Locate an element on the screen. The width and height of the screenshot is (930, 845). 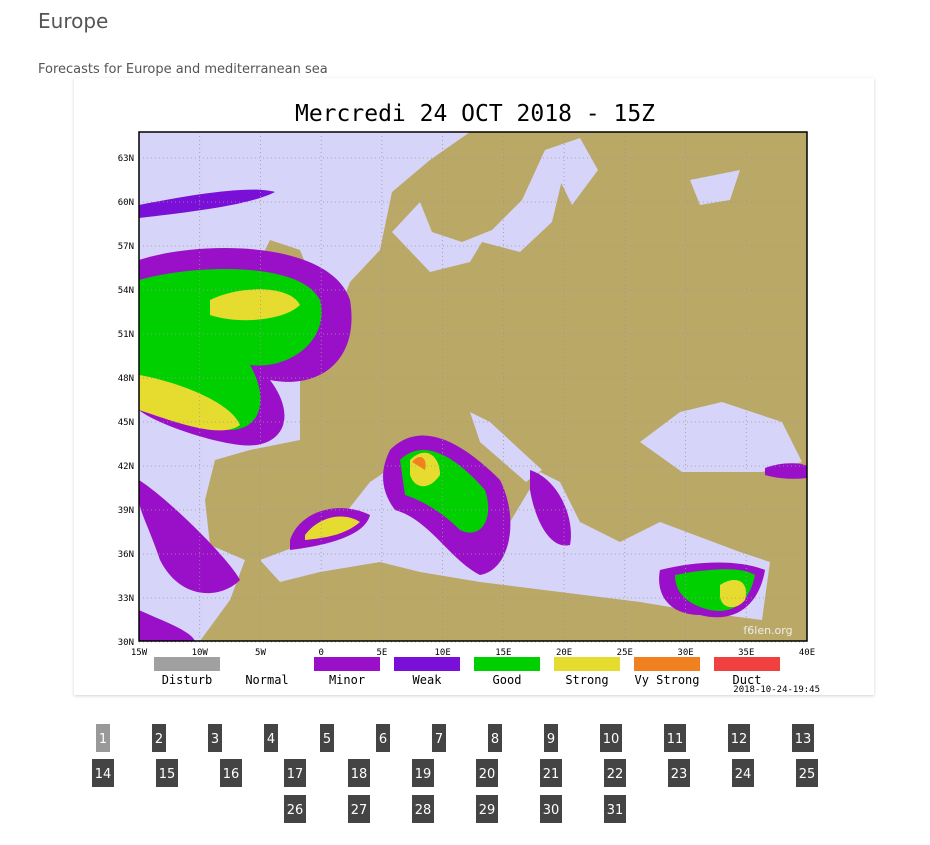
page-button: 10 is located at coordinates (611, 738).